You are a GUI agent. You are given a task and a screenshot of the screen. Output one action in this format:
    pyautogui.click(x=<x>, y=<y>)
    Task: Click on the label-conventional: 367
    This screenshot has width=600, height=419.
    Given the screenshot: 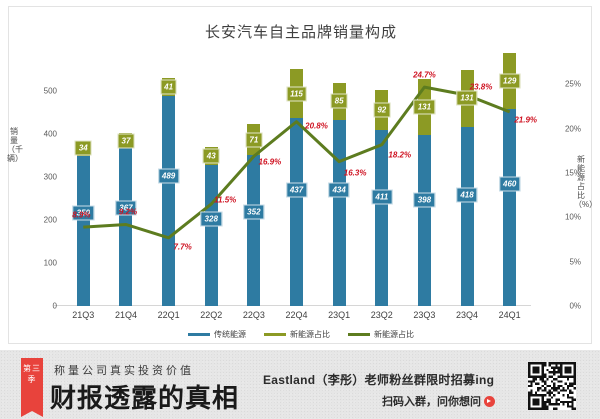 What is the action you would take?
    pyautogui.click(x=126, y=208)
    